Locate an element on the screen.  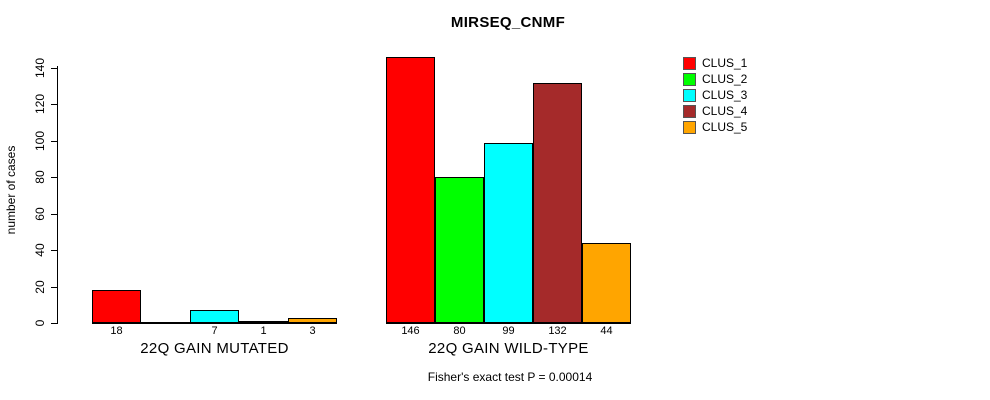
legend-label: CLUS_1 is located at coordinates (725, 63).